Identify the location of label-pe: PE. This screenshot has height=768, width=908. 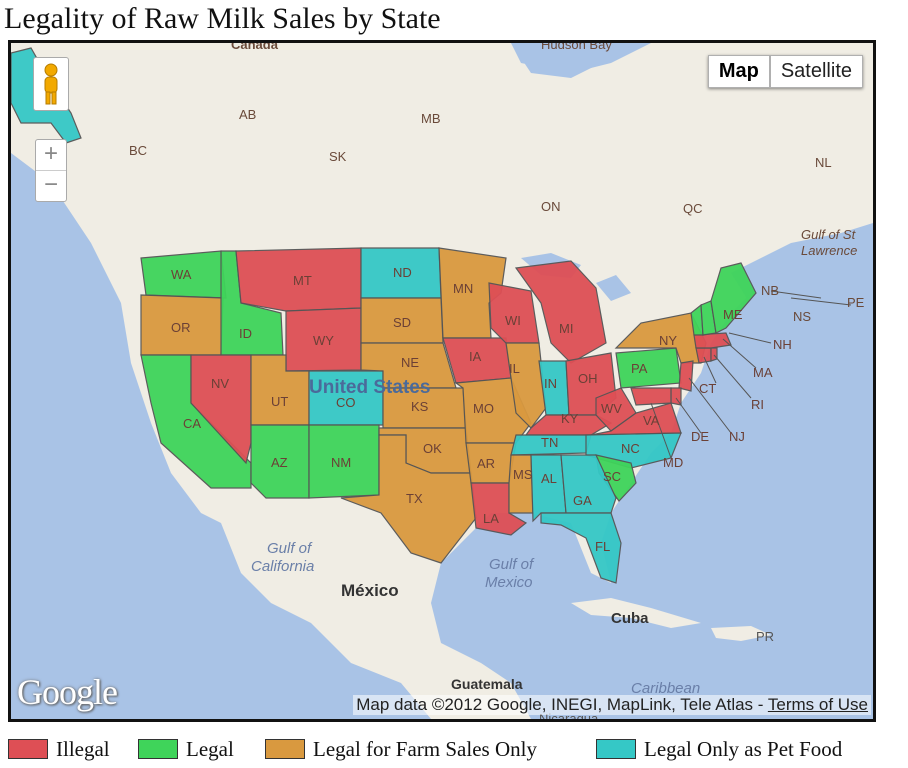
(856, 302).